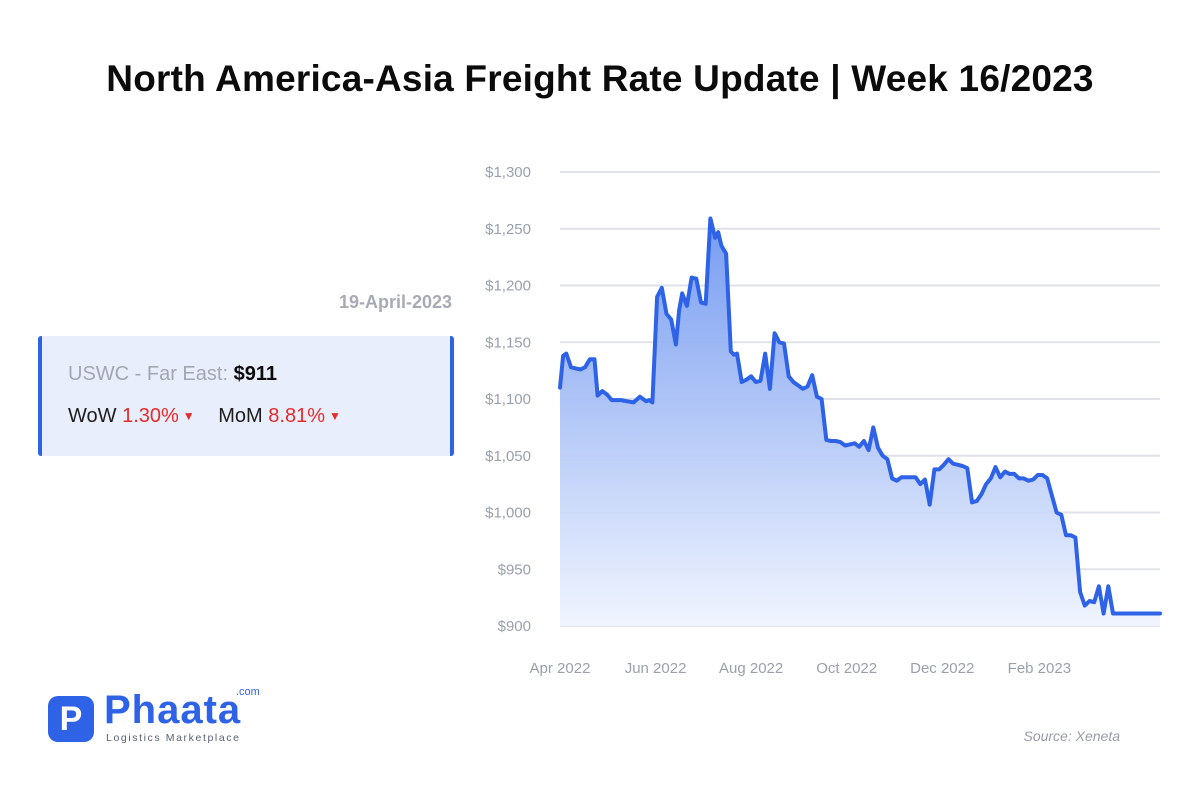  What do you see at coordinates (846, 668) in the screenshot?
I see `x-tick-label: Oct 2022` at bounding box center [846, 668].